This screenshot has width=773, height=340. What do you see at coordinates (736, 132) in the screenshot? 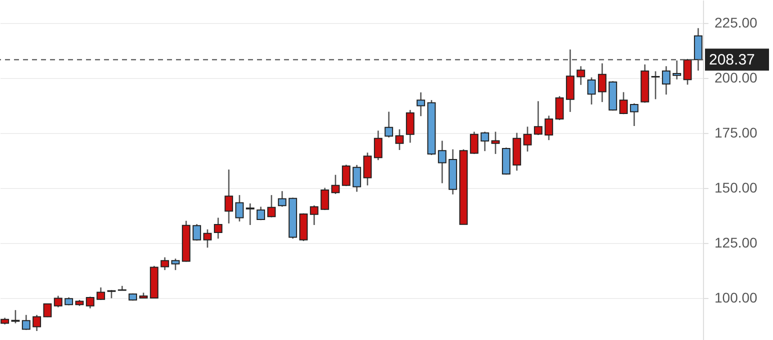
I see `y-tick-label: 175.00` at bounding box center [736, 132].